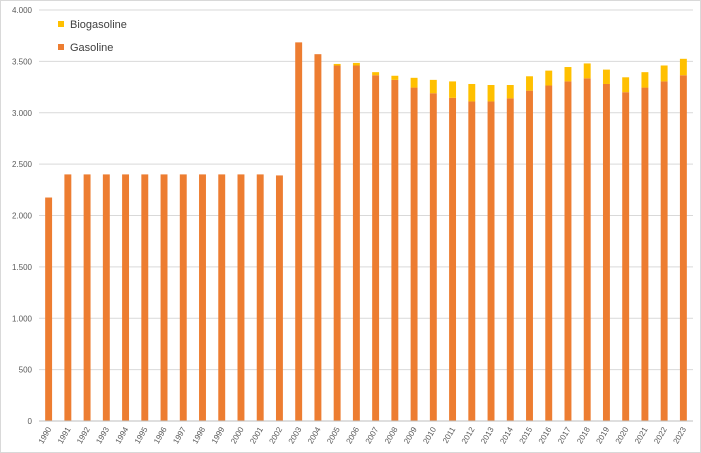 The width and height of the screenshot is (701, 453). I want to click on bar-gasoline-2018, so click(587, 250).